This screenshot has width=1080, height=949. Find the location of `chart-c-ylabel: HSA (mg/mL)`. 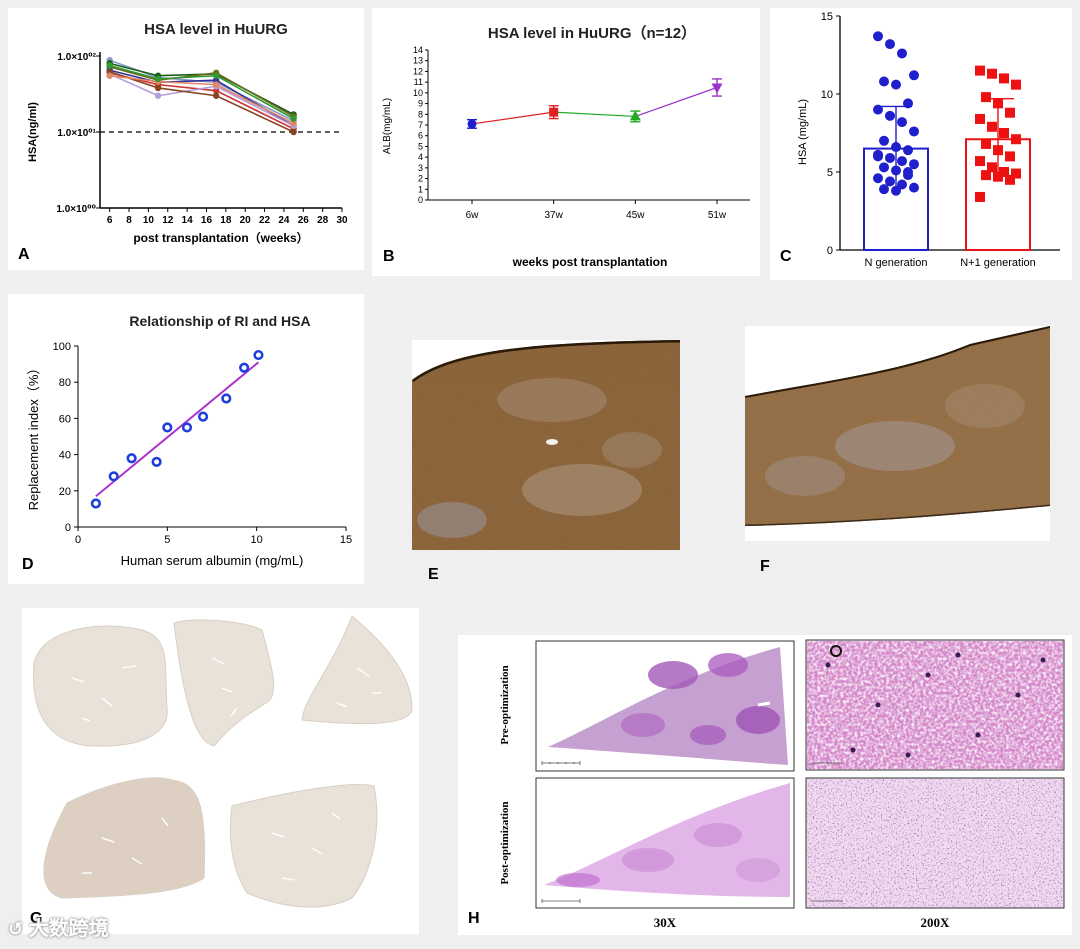

chart-c-ylabel: HSA (mg/mL) is located at coordinates (803, 132).